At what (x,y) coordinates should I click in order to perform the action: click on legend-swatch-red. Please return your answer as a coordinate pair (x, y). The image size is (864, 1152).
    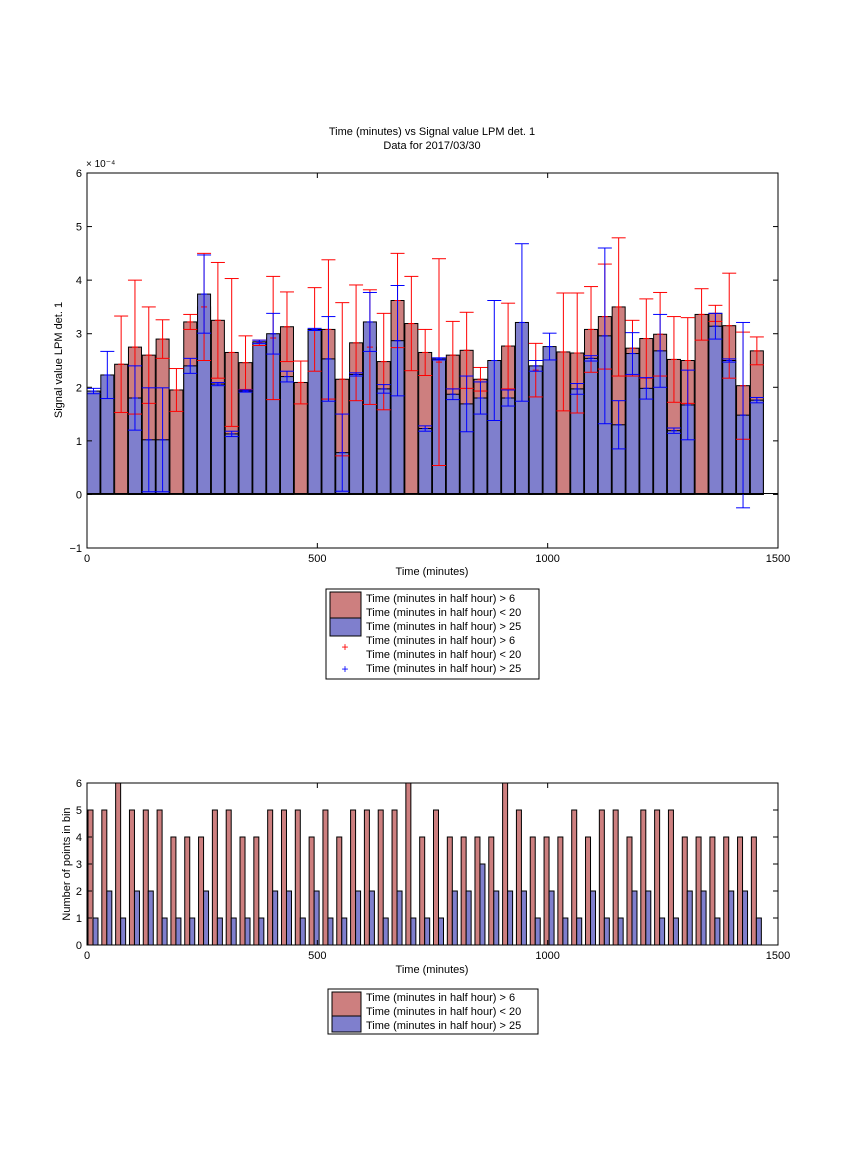
    Looking at the image, I should click on (345, 605).